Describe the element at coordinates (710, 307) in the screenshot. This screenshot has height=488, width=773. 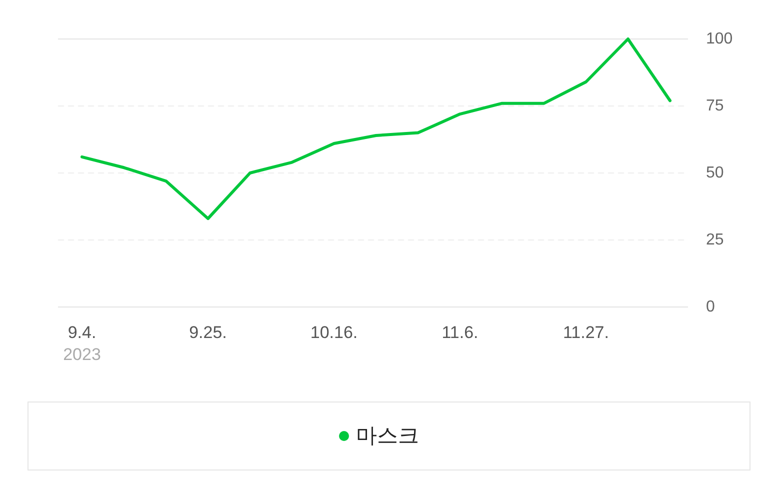
I see `y-tick-label: 0` at that location.